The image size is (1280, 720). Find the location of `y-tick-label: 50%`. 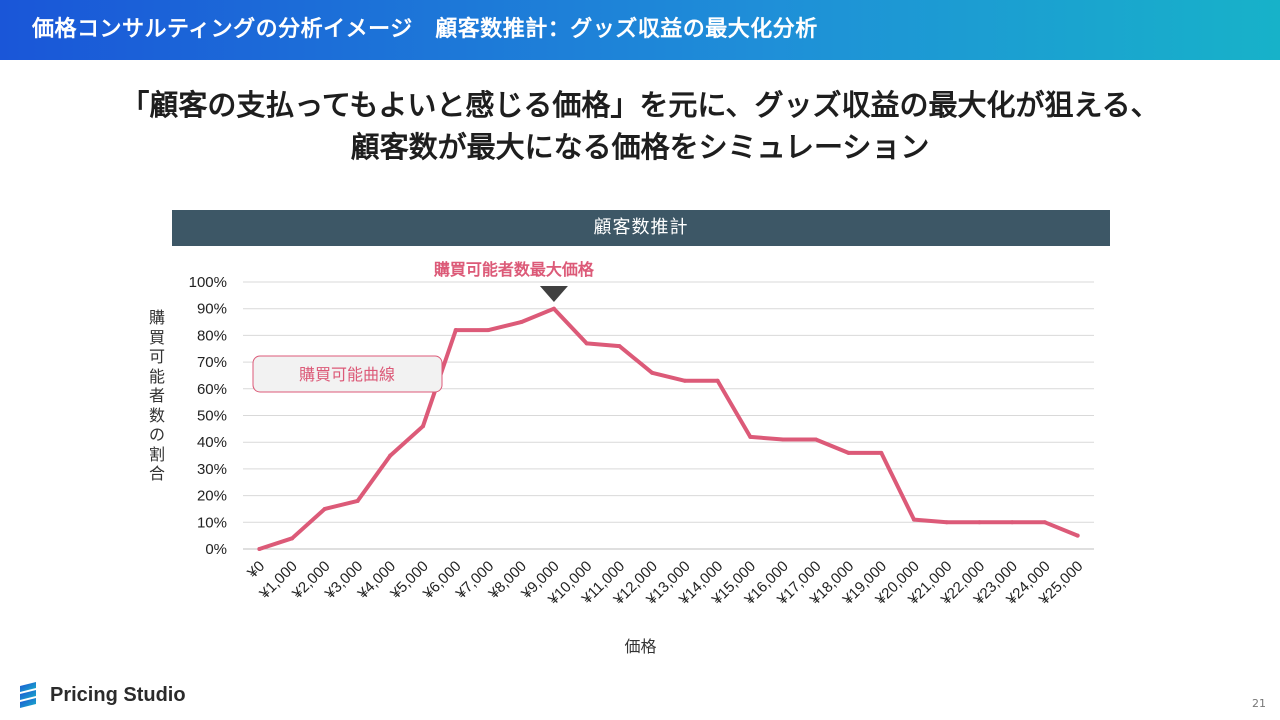

y-tick-label: 50% is located at coordinates (212, 416).